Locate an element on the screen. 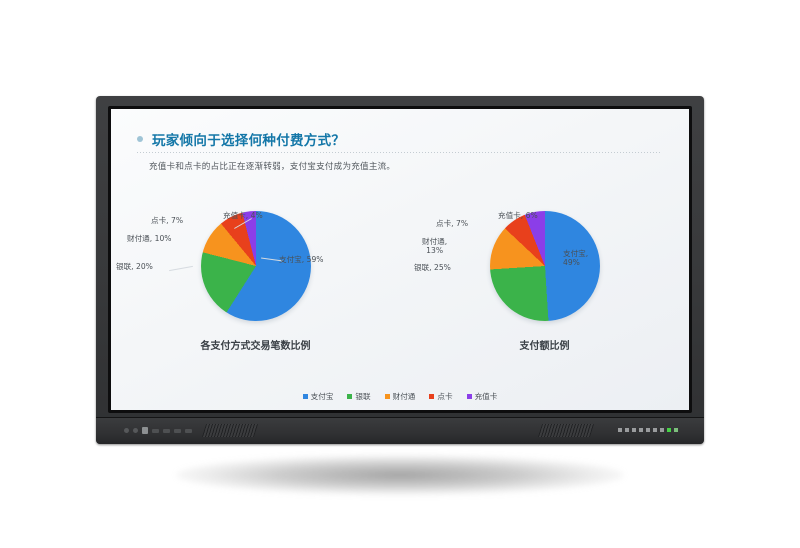  bezel-control-buttons is located at coordinates (158, 430).